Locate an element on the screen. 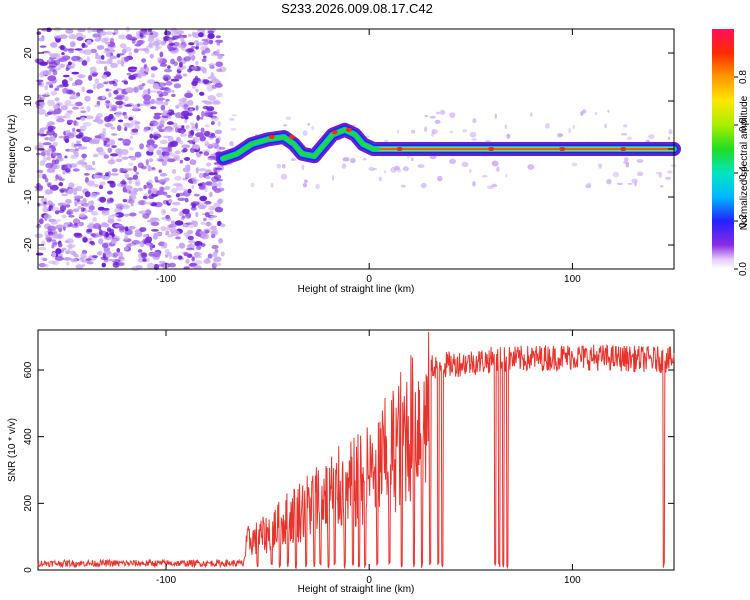 This screenshot has width=750, height=600. x-tick-label: -100 is located at coordinates (166, 580).